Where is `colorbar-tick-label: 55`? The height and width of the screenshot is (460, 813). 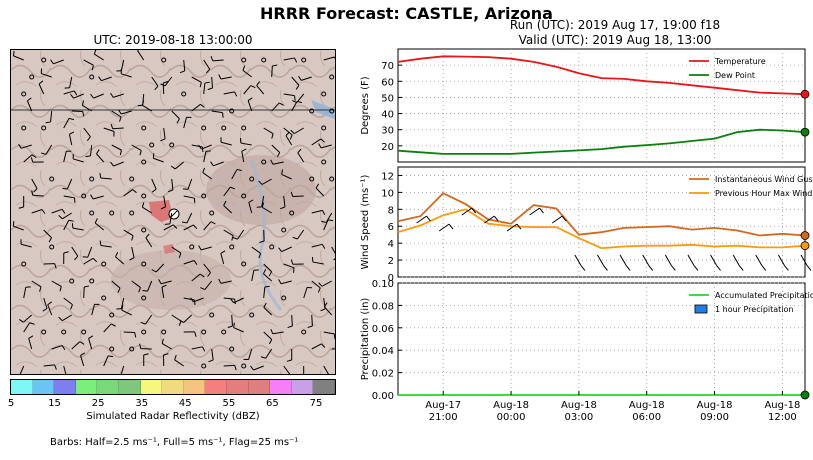
colorbar-tick-label: 55 is located at coordinates (229, 403).